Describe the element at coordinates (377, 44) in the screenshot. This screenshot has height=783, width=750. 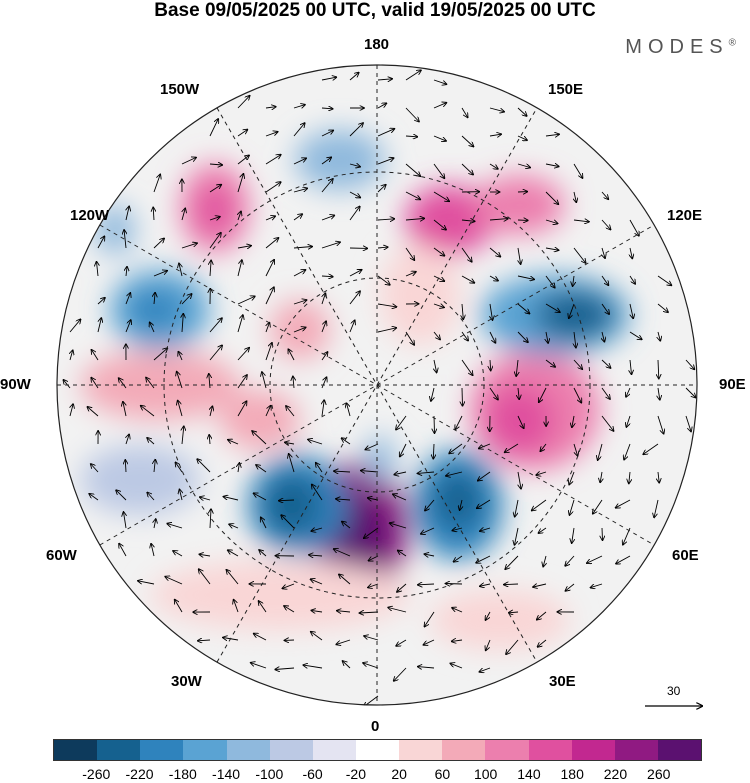
I see `lon-label-180: 180` at that location.